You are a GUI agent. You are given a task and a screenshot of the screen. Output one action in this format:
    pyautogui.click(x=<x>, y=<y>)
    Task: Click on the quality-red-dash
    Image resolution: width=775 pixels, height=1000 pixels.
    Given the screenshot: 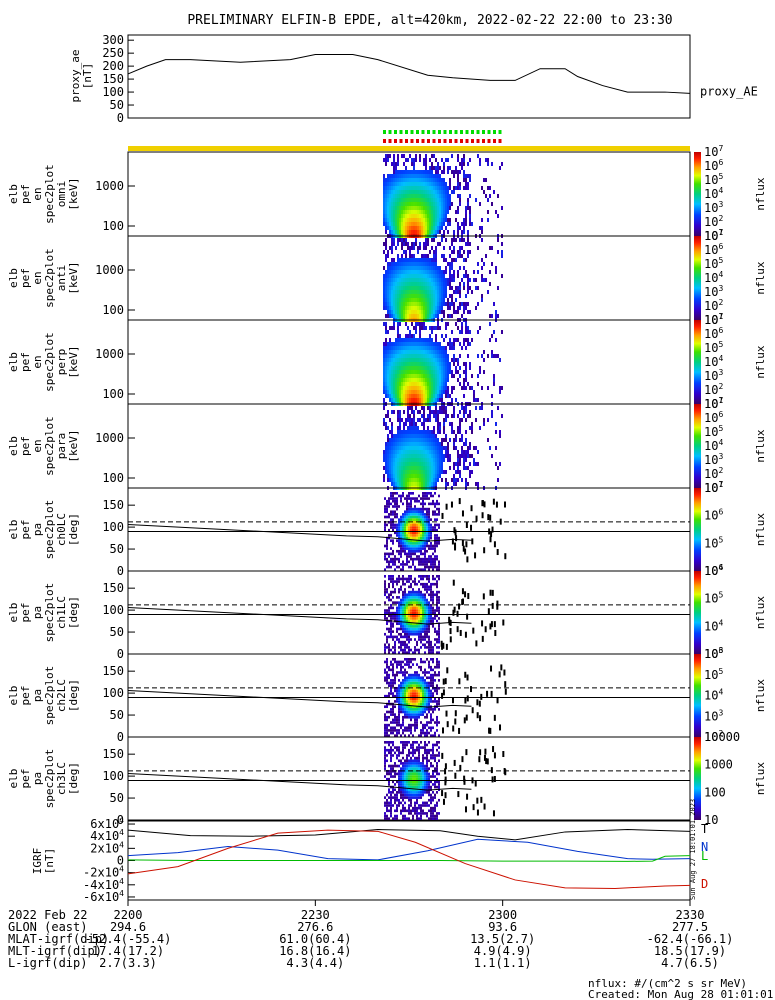 What is the action you would take?
    pyautogui.click(x=461, y=141)
    